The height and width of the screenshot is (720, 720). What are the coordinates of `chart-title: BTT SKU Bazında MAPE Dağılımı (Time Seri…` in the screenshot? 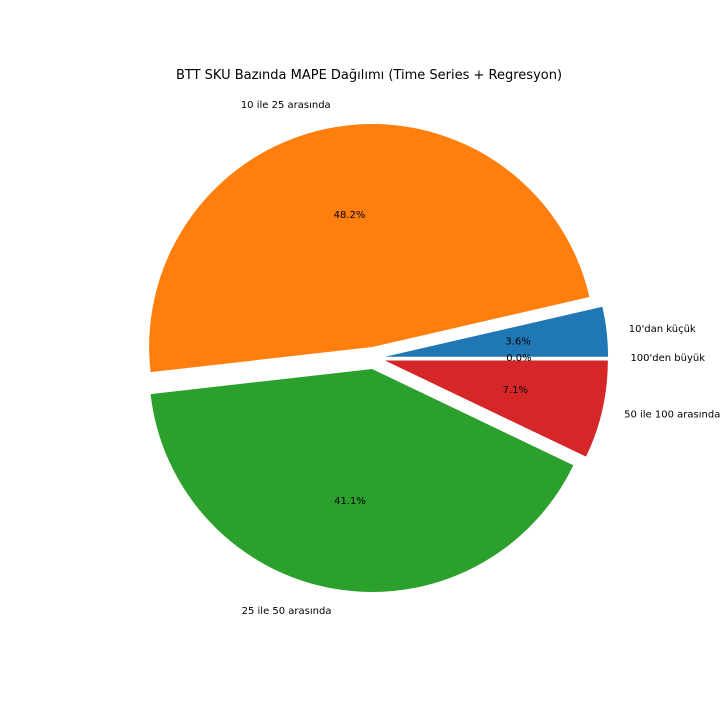 It's located at (369, 75).